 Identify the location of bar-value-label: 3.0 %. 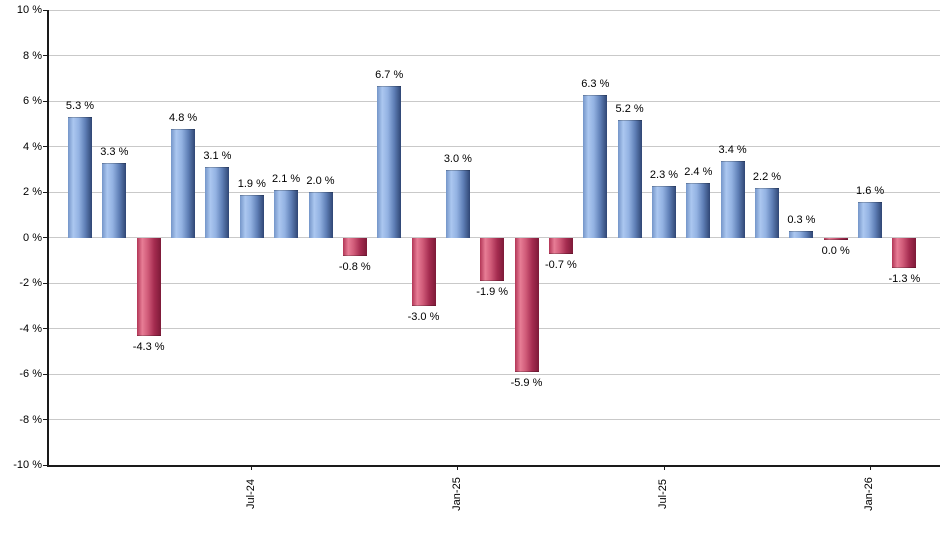
(457, 158).